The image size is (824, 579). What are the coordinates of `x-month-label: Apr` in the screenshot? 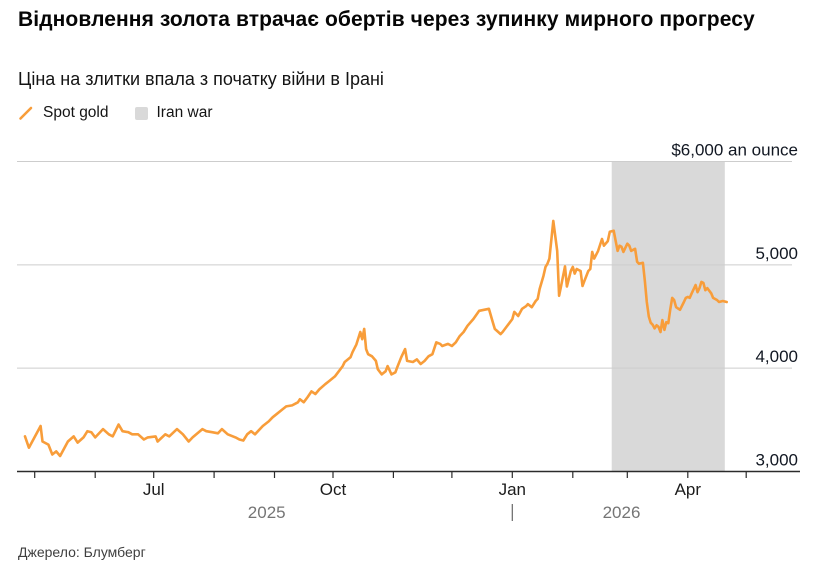 It's located at (688, 489).